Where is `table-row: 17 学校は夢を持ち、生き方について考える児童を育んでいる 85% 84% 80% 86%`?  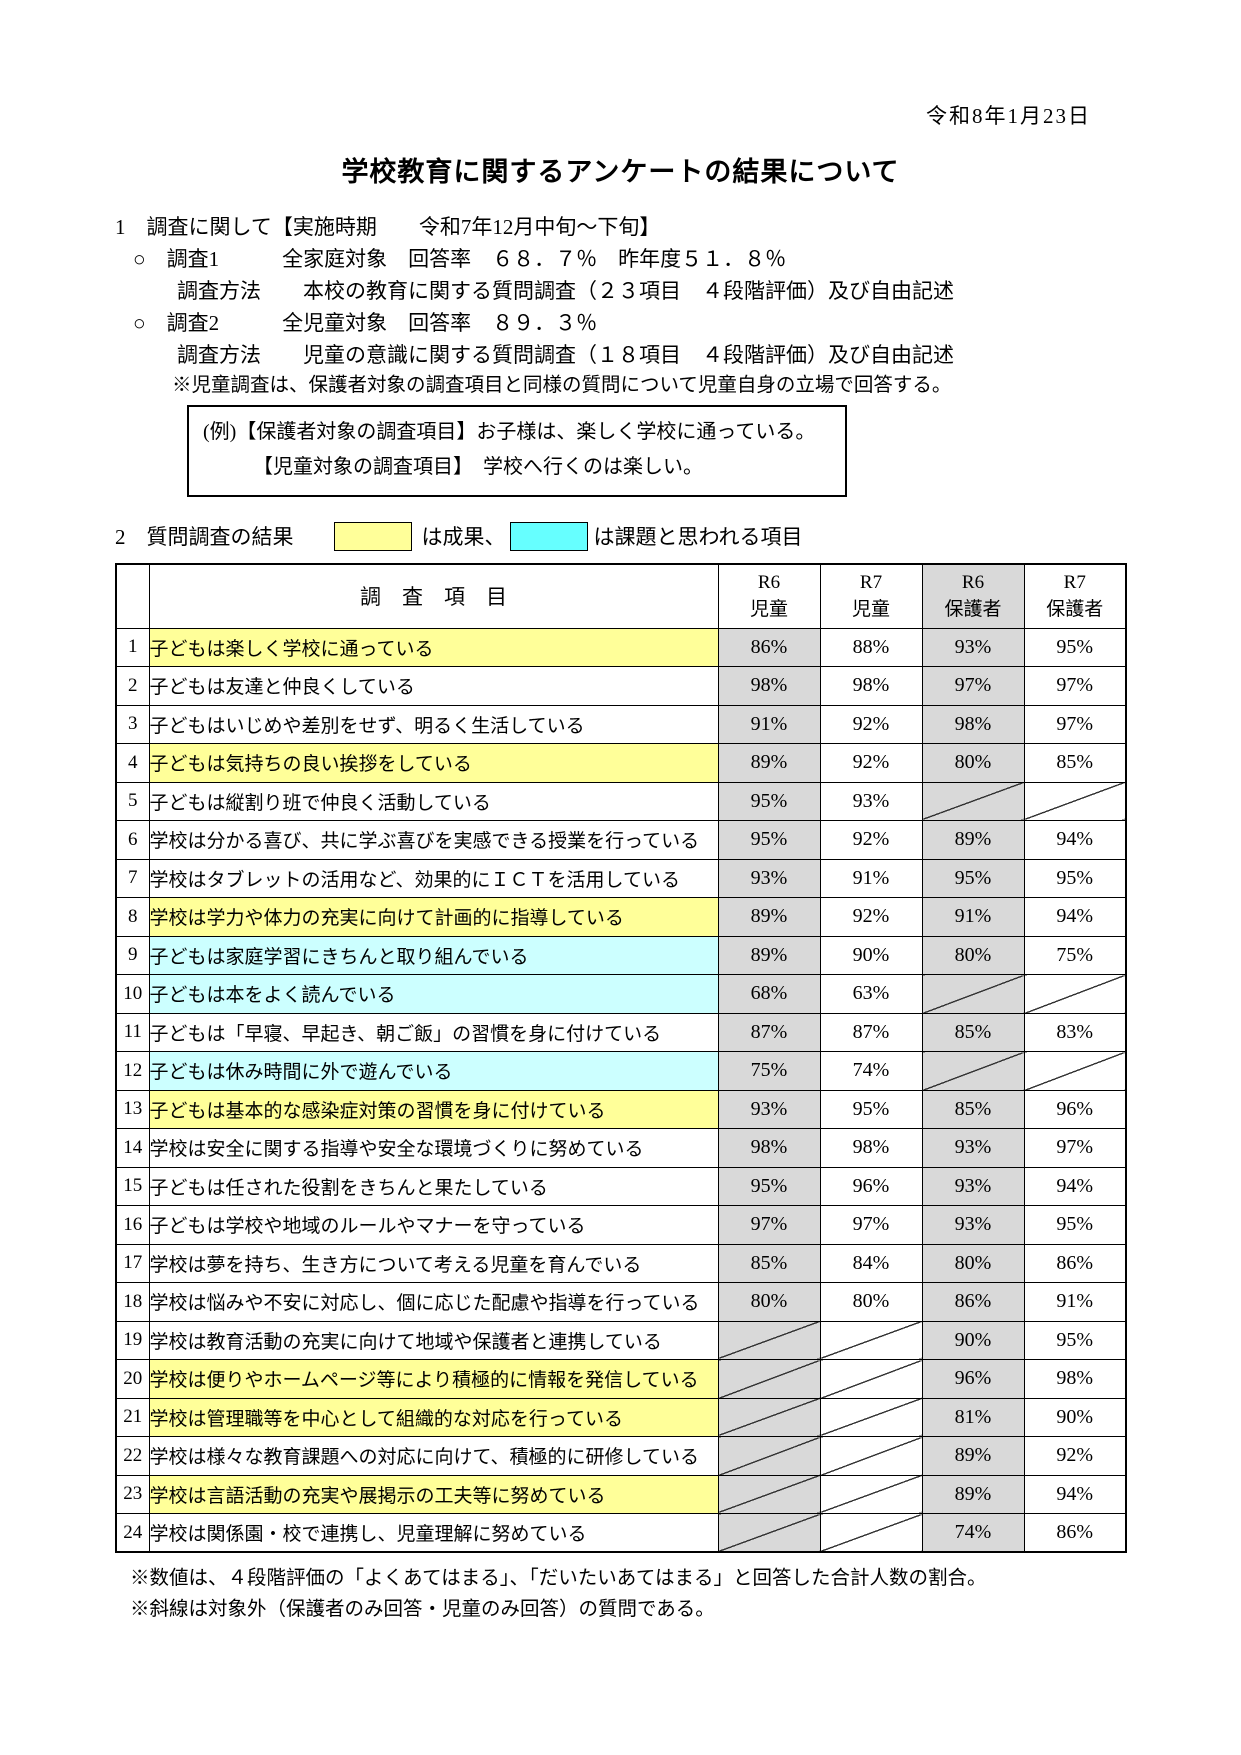
table-row: 17 学校は夢を持ち、生き方について考える児童を育んでいる 85% 84% 80% 86% is located at coordinates (621, 1263).